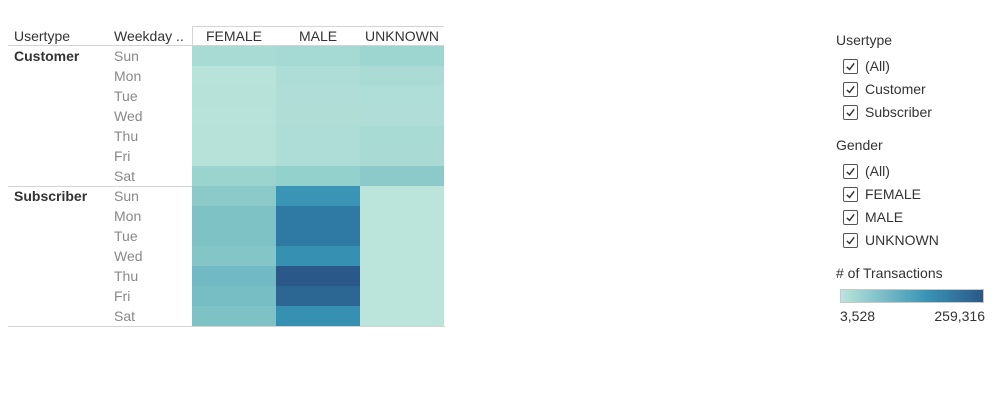 This screenshot has width=998, height=412. I want to click on option-label: Subscriber, so click(898, 112).